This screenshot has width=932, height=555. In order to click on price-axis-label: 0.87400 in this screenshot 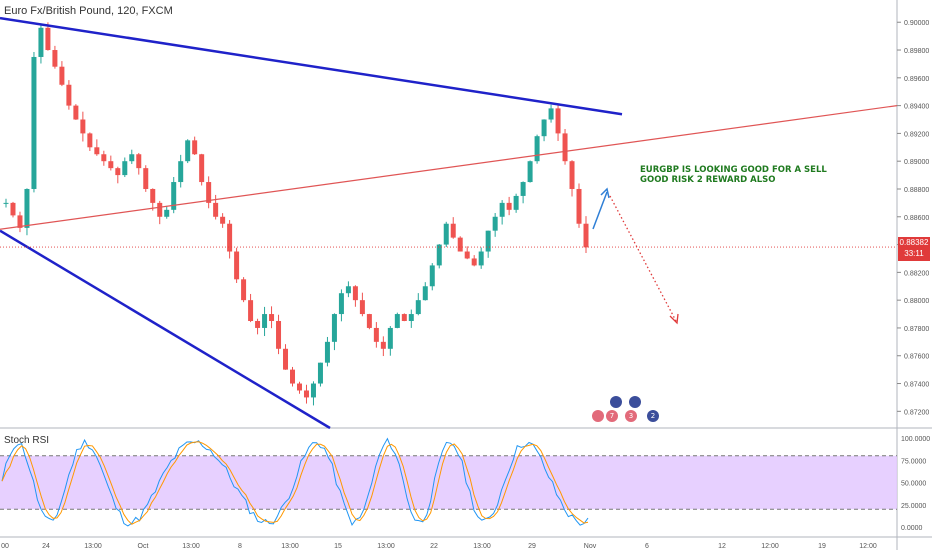, I will do `click(916, 385)`.